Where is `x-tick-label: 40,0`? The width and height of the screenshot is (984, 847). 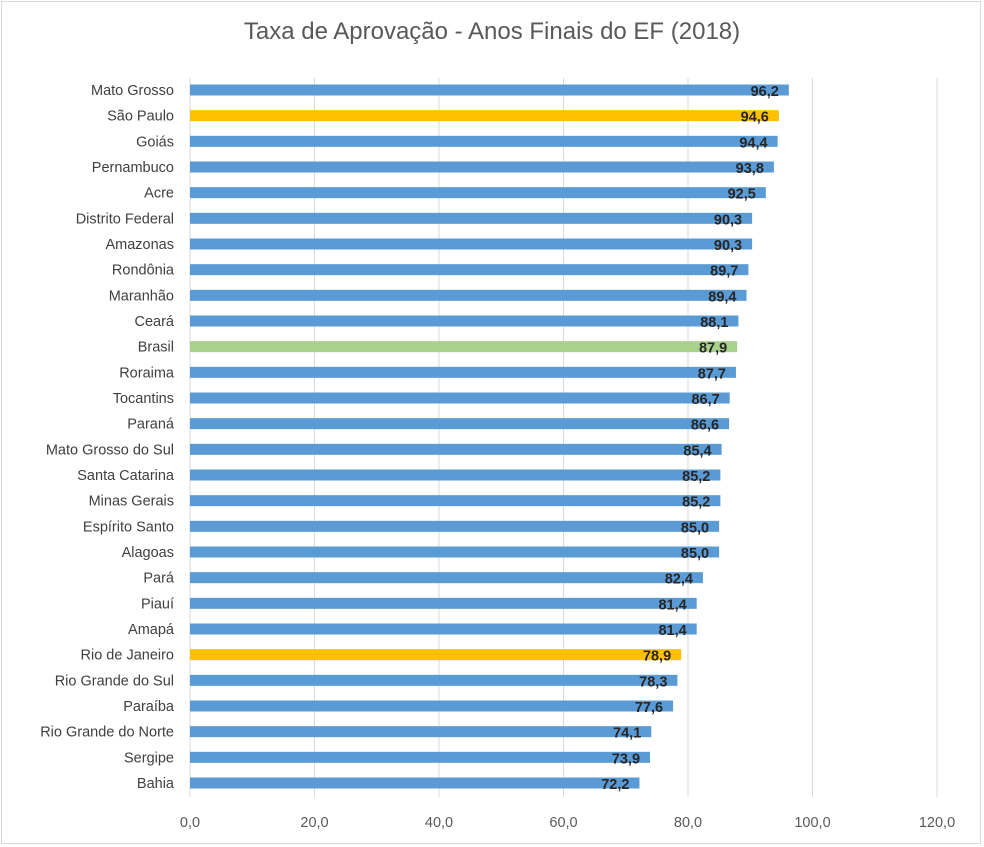 x-tick-label: 40,0 is located at coordinates (439, 823).